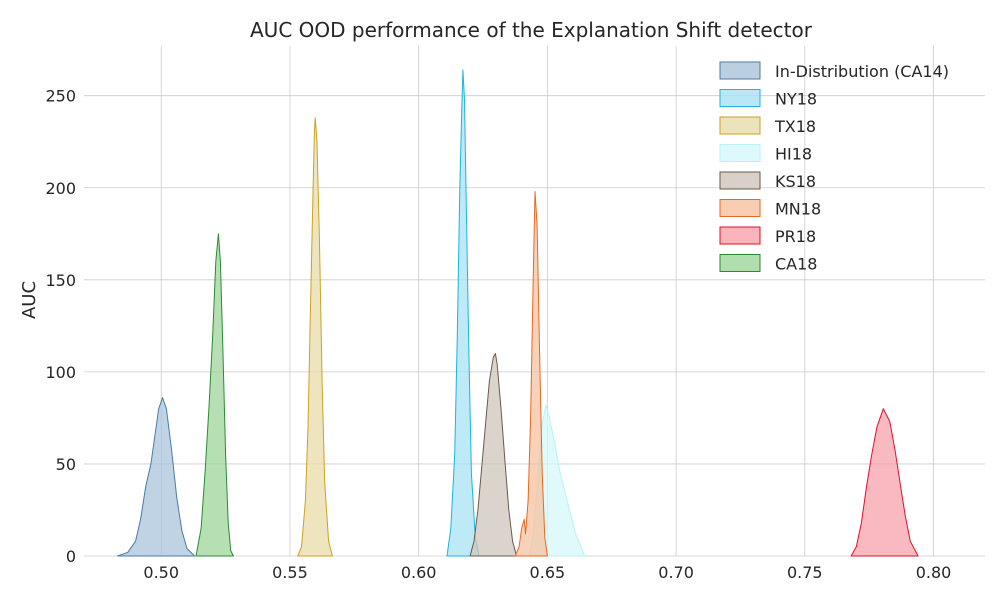 This screenshot has width=1000, height=600. Describe the element at coordinates (805, 572) in the screenshot. I see `x-tick-label: 0.75` at that location.